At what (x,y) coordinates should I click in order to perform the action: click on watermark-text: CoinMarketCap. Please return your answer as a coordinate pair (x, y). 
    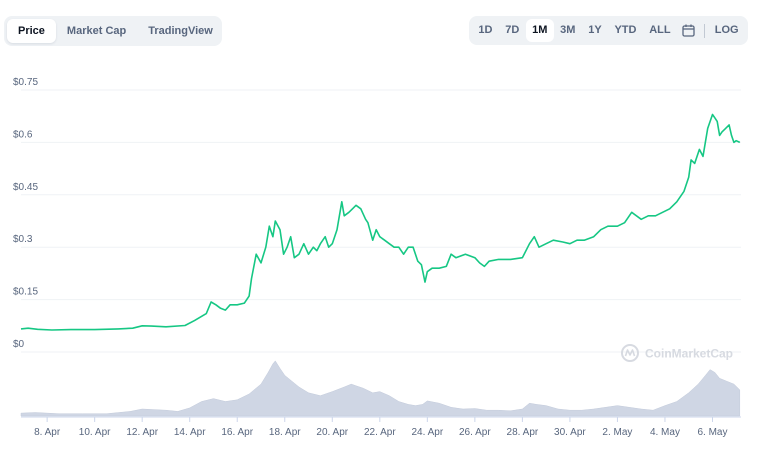
    Looking at the image, I should click on (689, 354).